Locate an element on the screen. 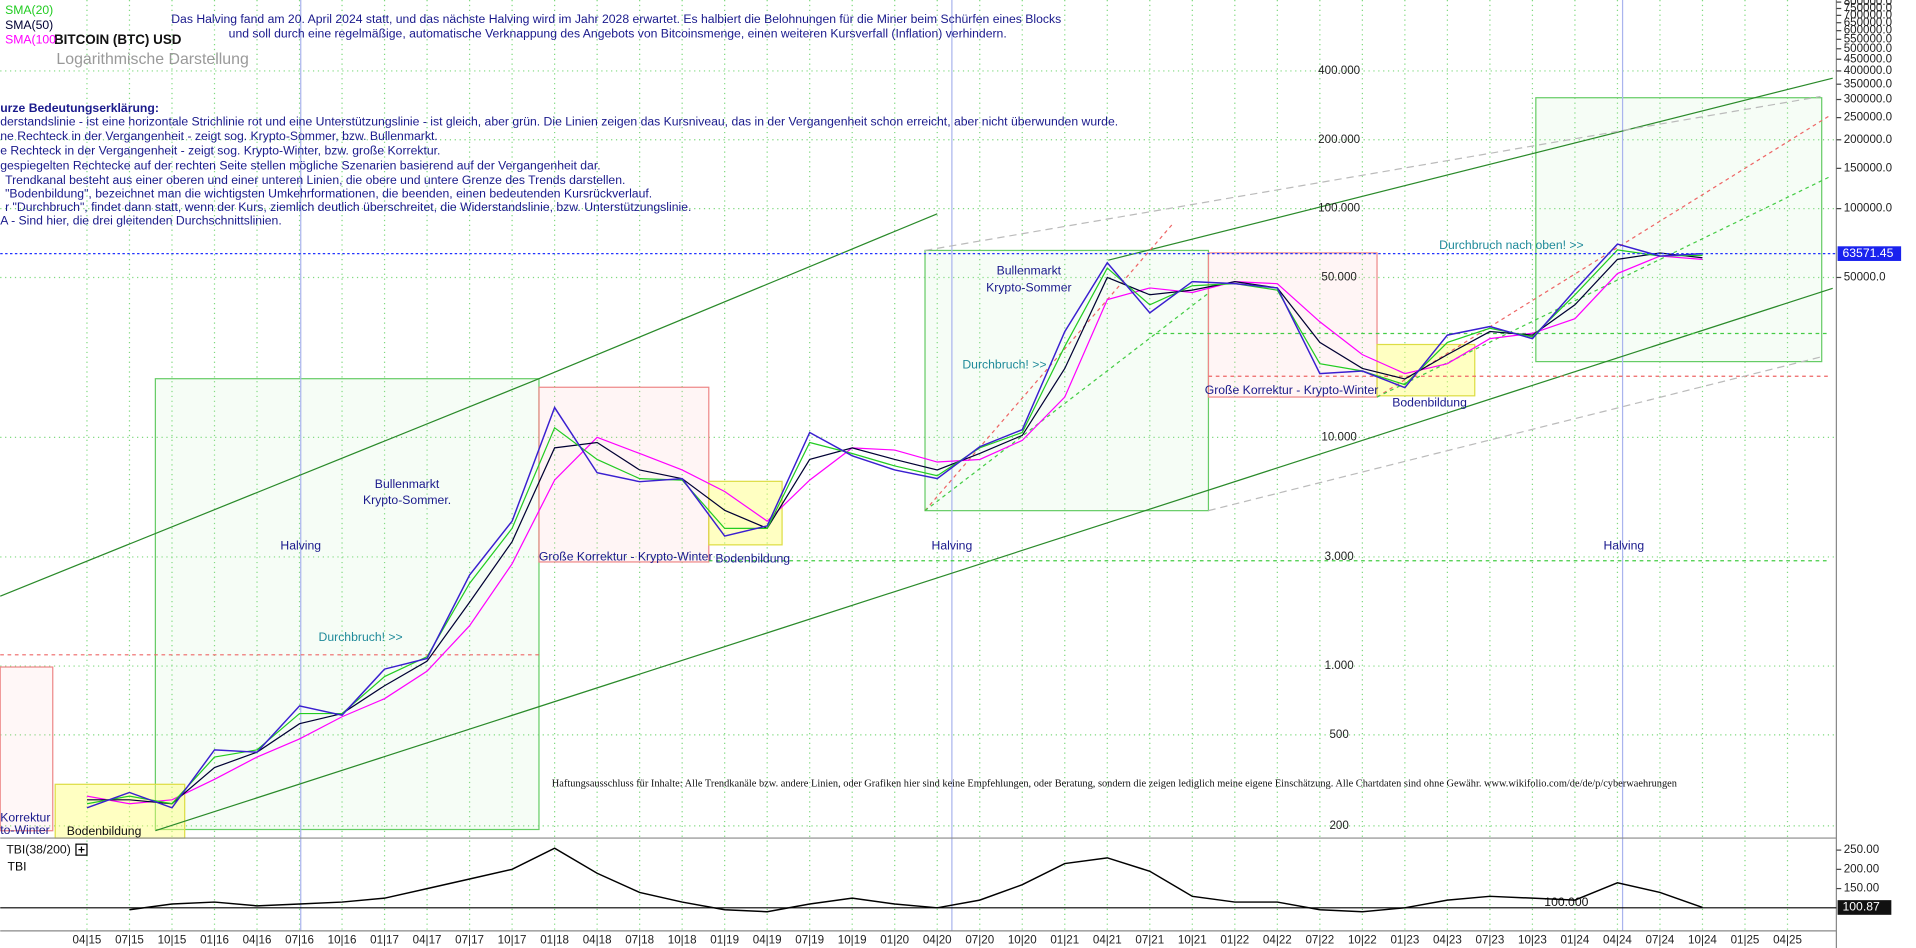  annotation: to-Winter is located at coordinates (25, 830).